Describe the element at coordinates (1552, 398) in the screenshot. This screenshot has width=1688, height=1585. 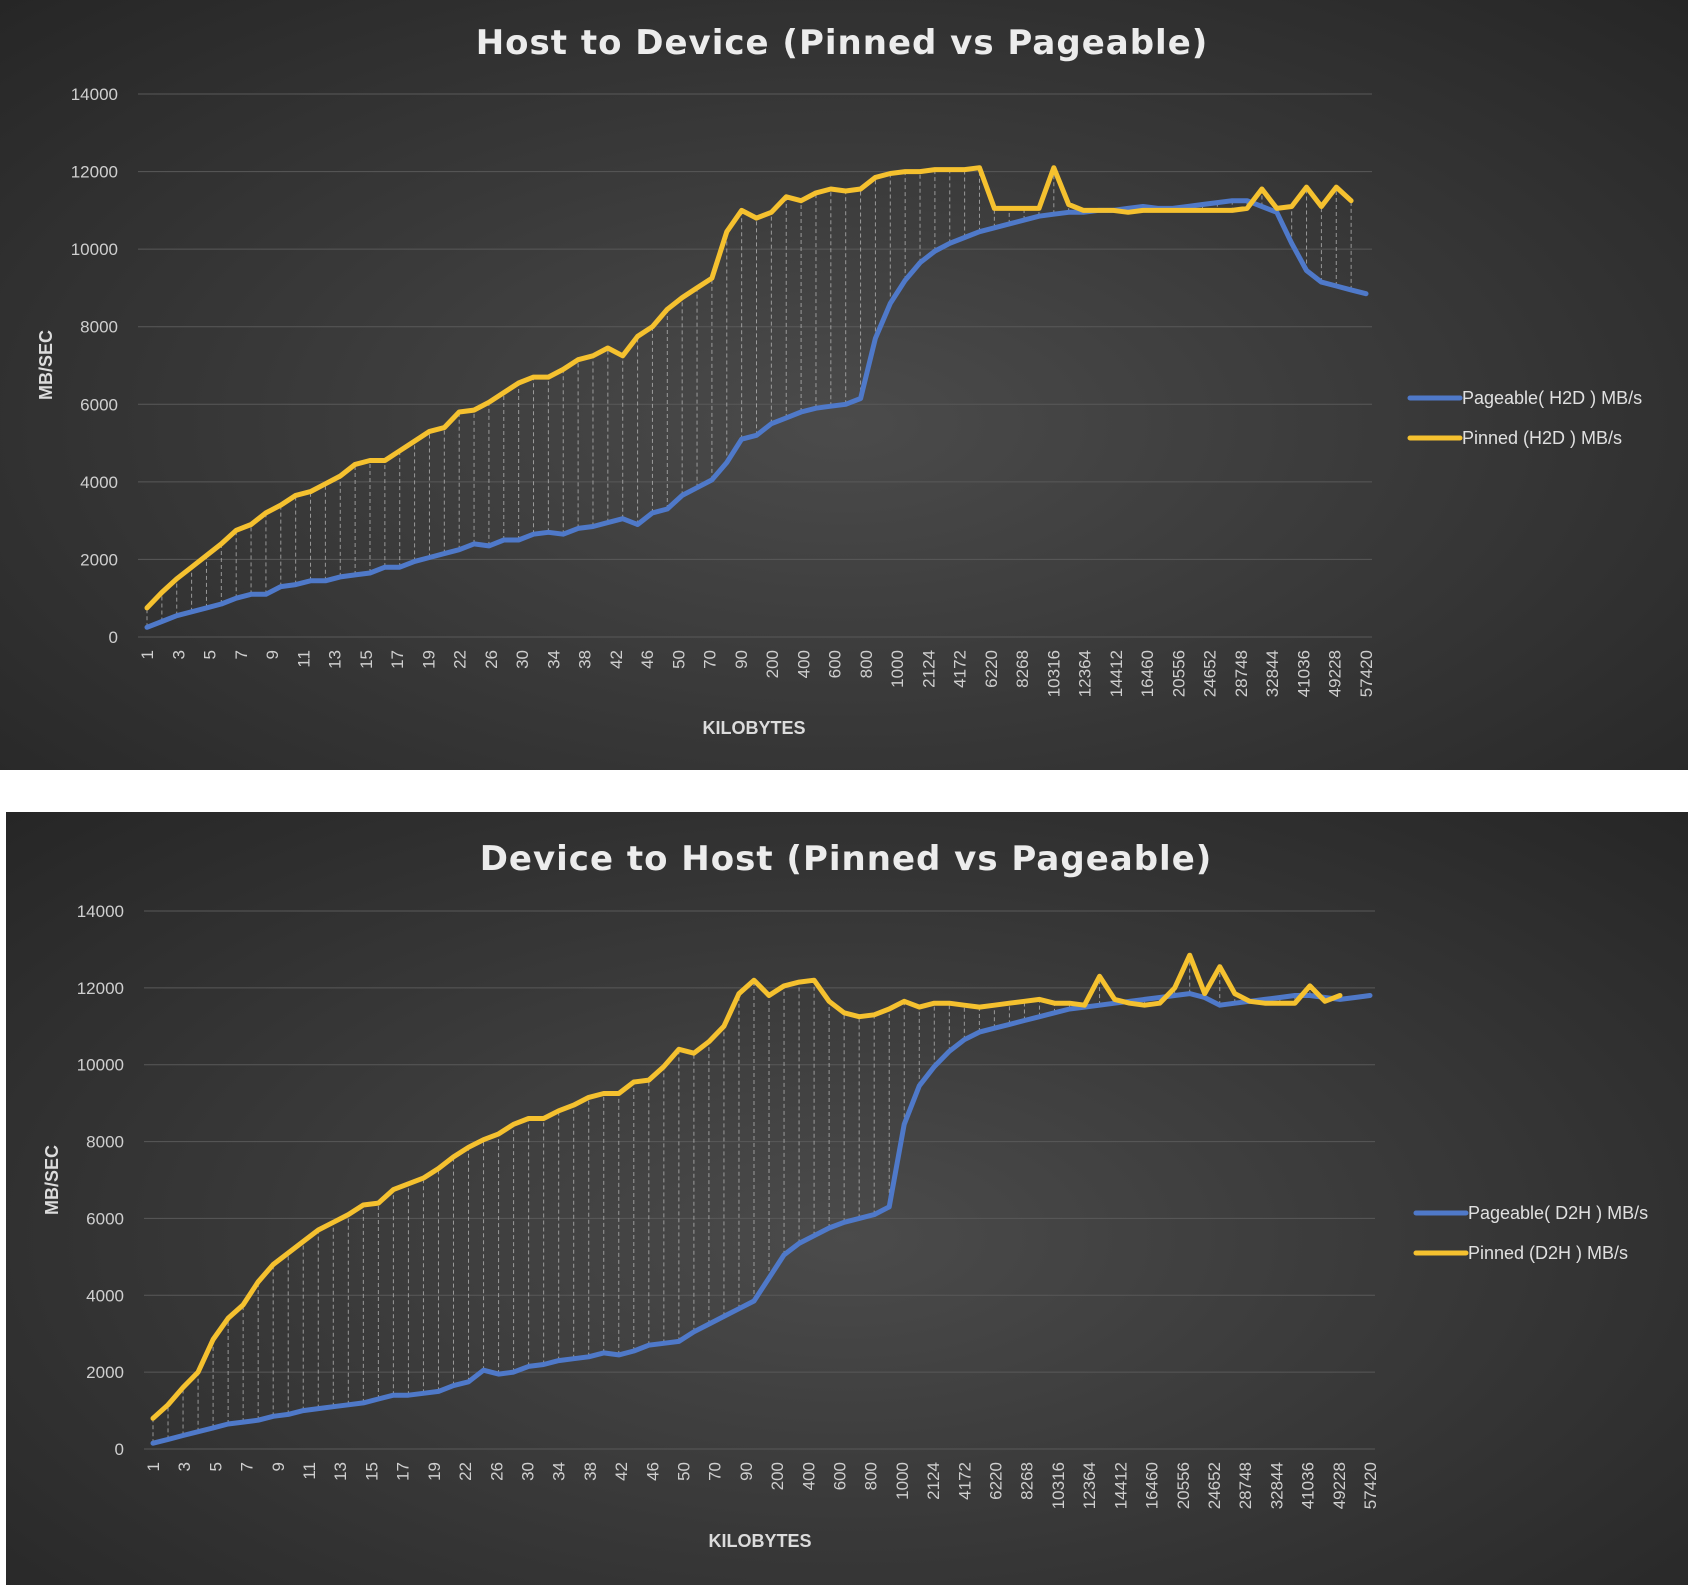
I see `legend-label-pageable: Pageable( H2D ) MB/s` at that location.